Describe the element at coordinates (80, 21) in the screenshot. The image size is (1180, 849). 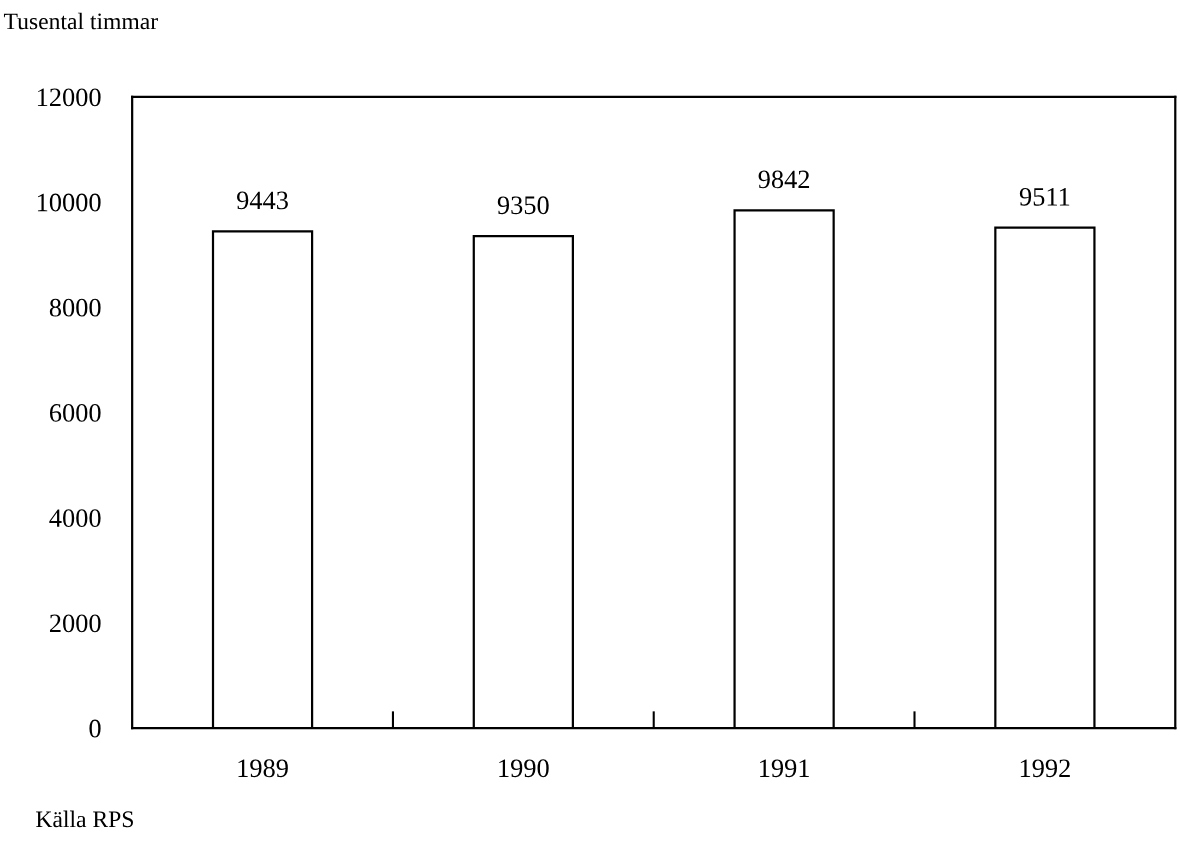
I see `y-axis-title: Tusental timmar` at that location.